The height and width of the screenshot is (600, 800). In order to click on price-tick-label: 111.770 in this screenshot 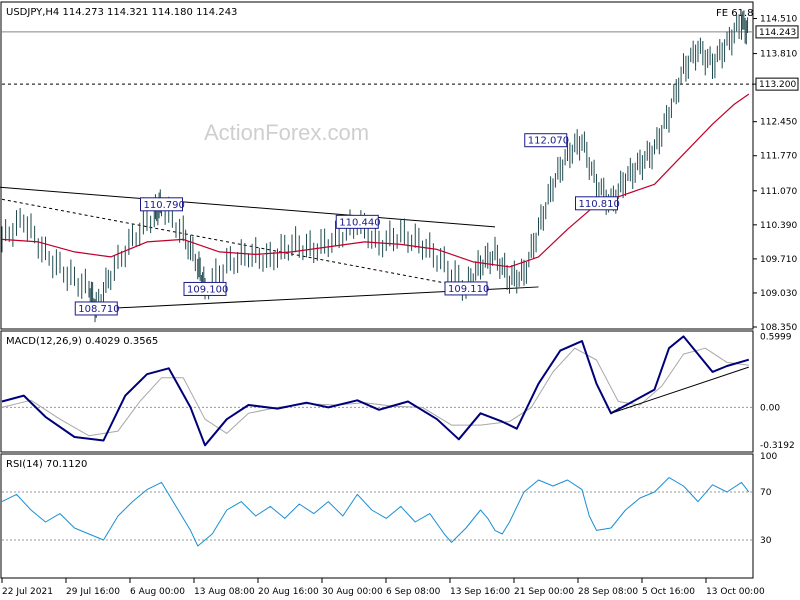, I will do `click(778, 157)`.